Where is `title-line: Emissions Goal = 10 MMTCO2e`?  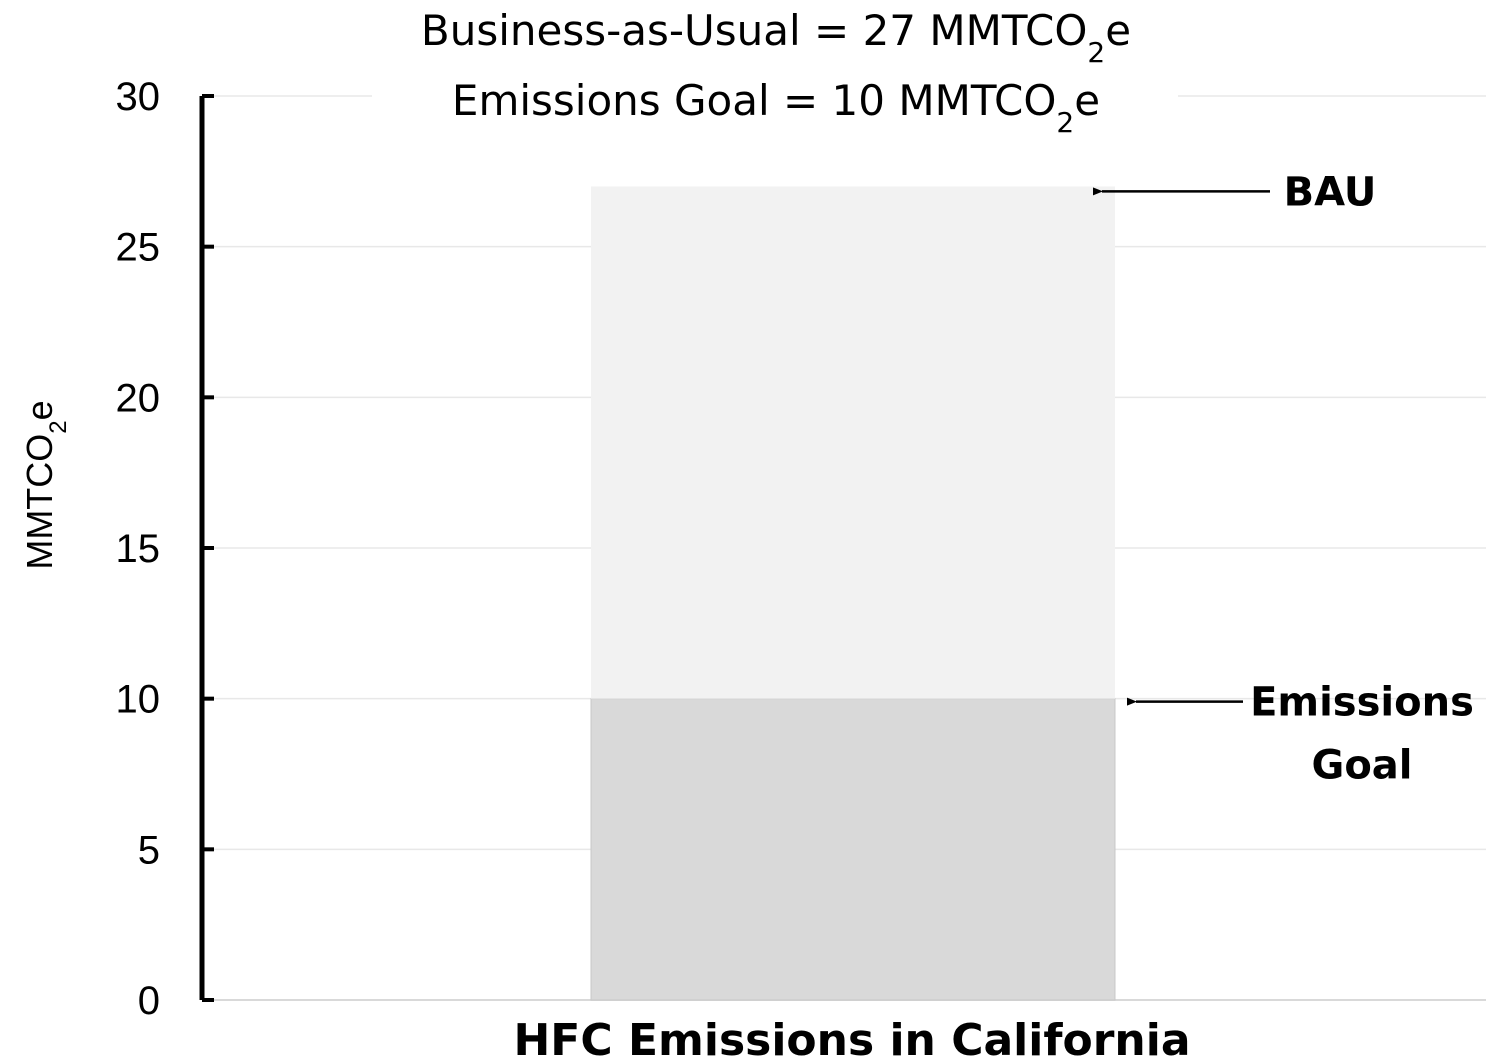
title-line: Emissions Goal = 10 MMTCO2e is located at coordinates (776, 107).